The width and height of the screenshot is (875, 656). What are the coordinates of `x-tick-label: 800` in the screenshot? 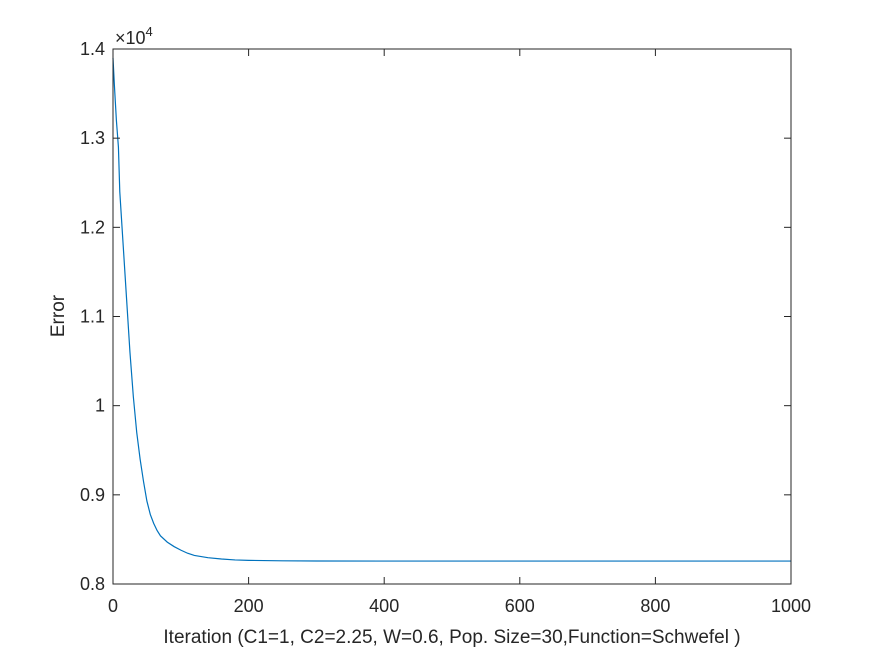 It's located at (655, 606).